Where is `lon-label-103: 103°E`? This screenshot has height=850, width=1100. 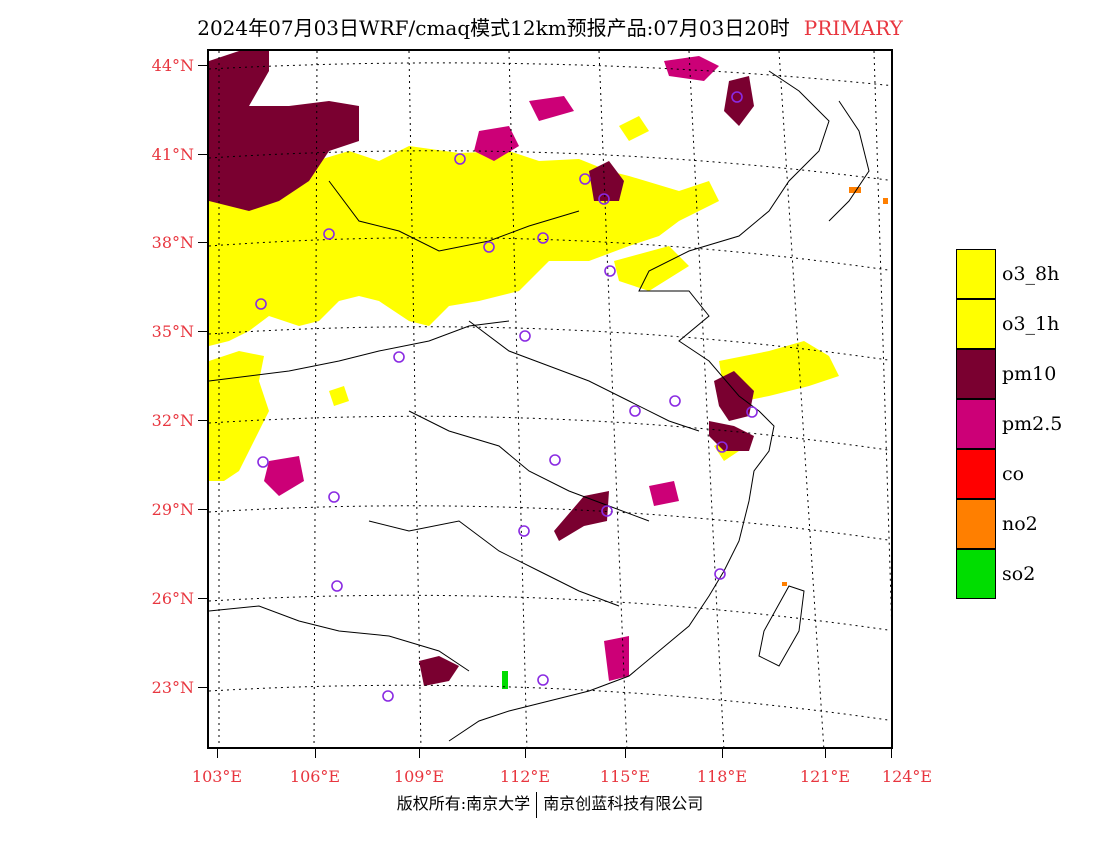
lon-label-103: 103°E is located at coordinates (217, 776).